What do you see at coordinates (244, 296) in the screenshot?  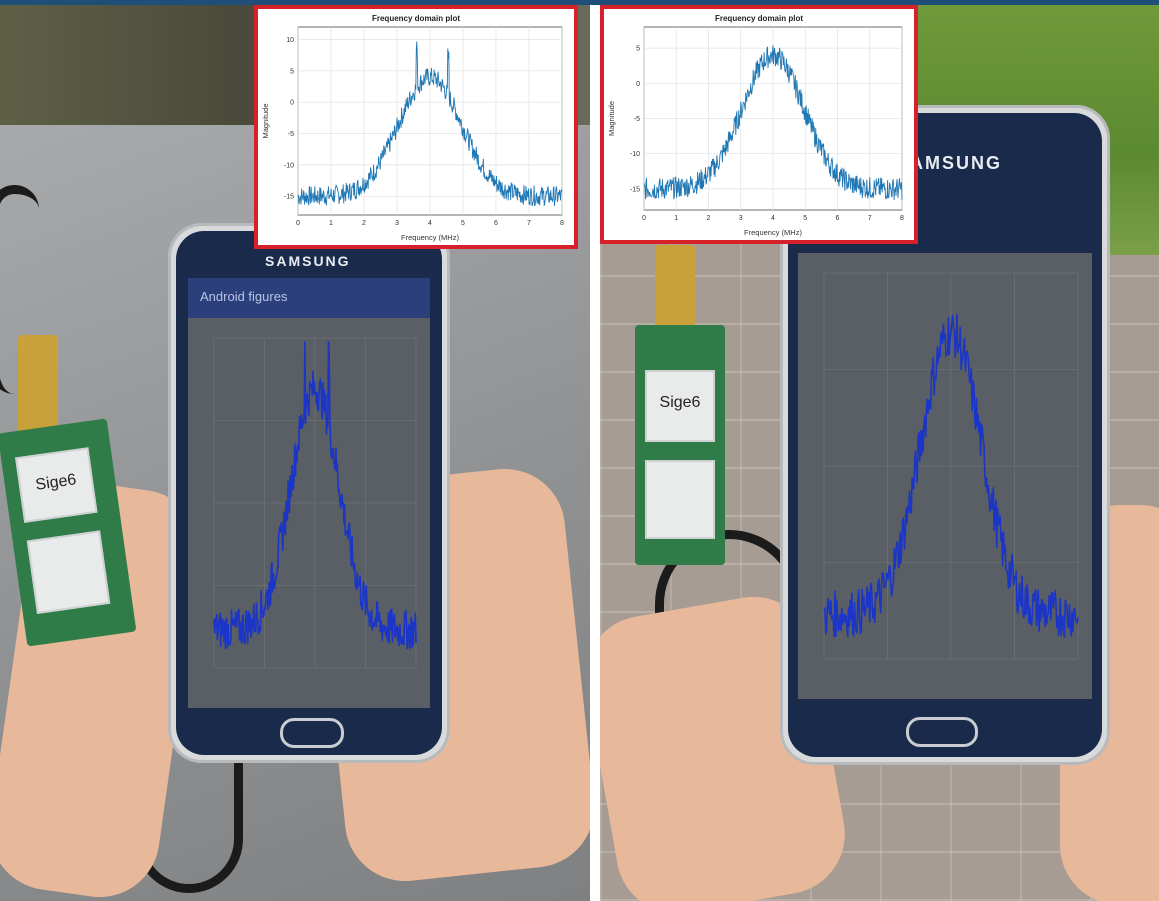 I see `app-title: Android figures` at bounding box center [244, 296].